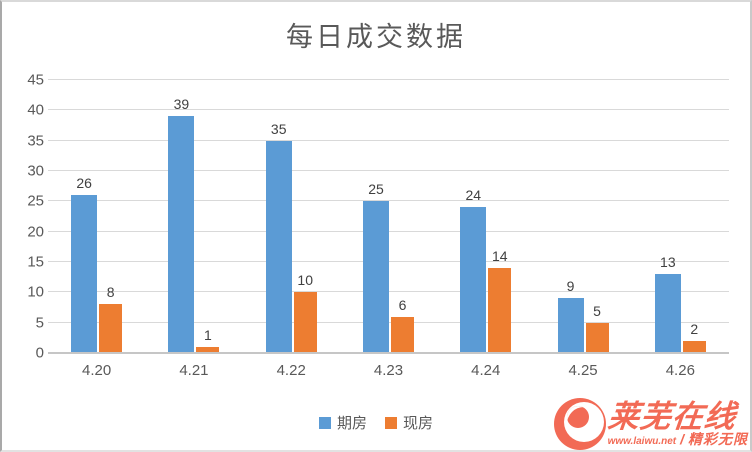 This screenshot has width=752, height=452. I want to click on value-label: 10, so click(305, 280).